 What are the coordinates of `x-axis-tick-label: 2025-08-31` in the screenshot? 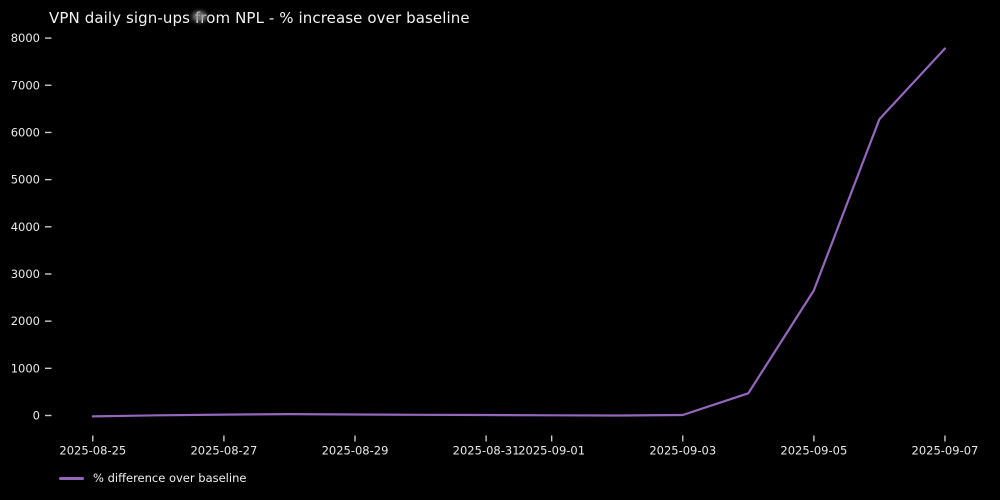 It's located at (486, 451).